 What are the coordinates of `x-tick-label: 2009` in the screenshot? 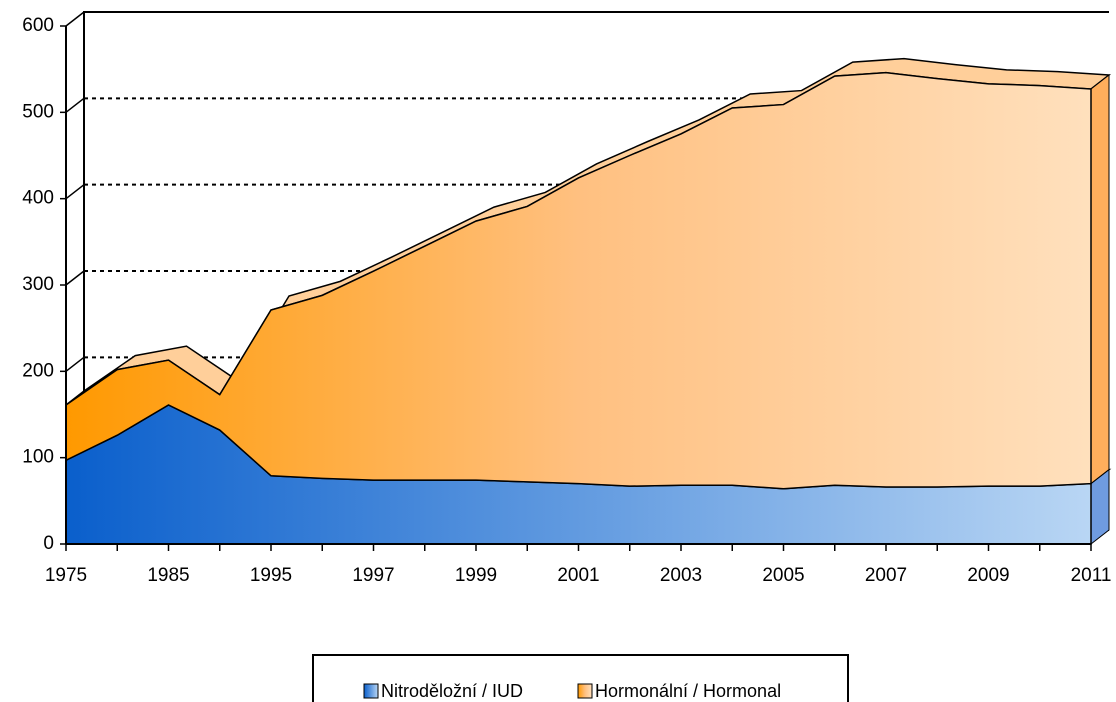 It's located at (988, 575).